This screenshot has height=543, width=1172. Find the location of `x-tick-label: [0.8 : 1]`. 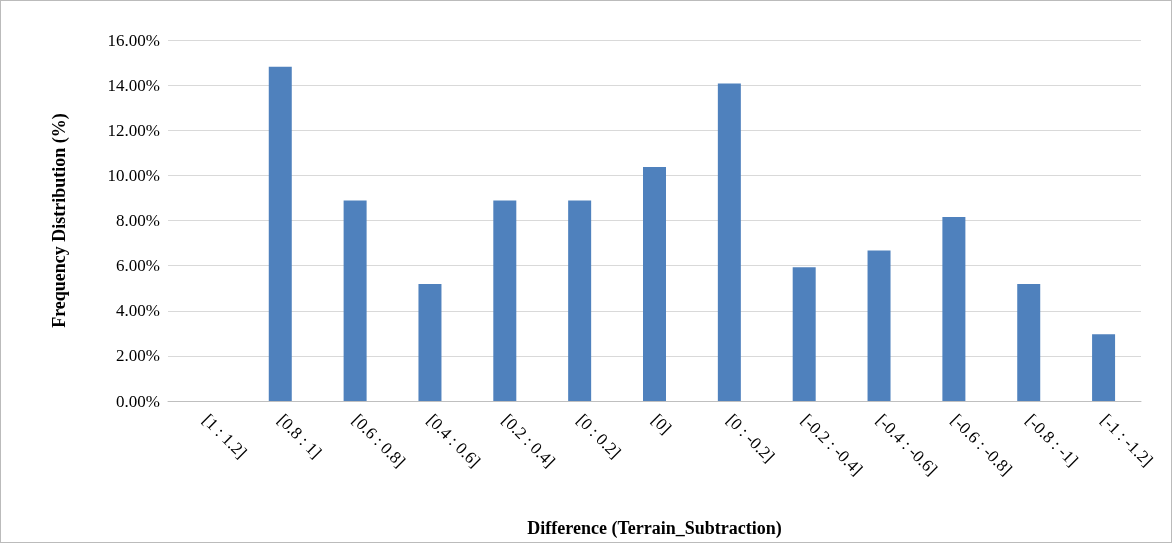

x-tick-label: [0.8 : 1] is located at coordinates (299, 436).